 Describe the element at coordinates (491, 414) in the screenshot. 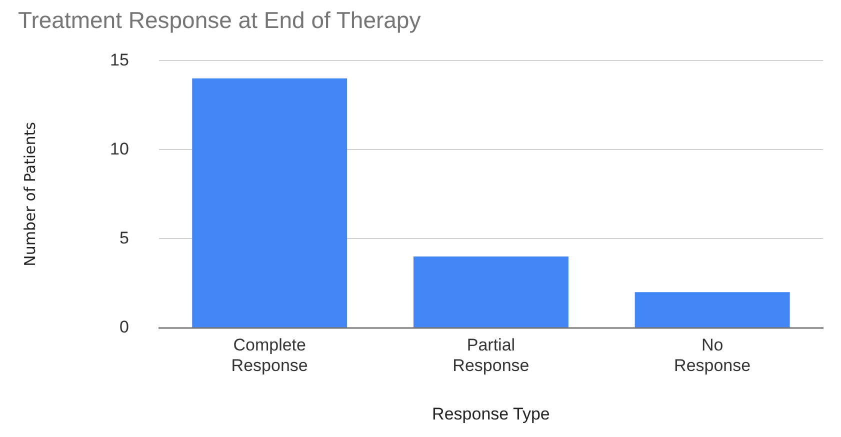

I see `x-axis-title: Response Type` at that location.